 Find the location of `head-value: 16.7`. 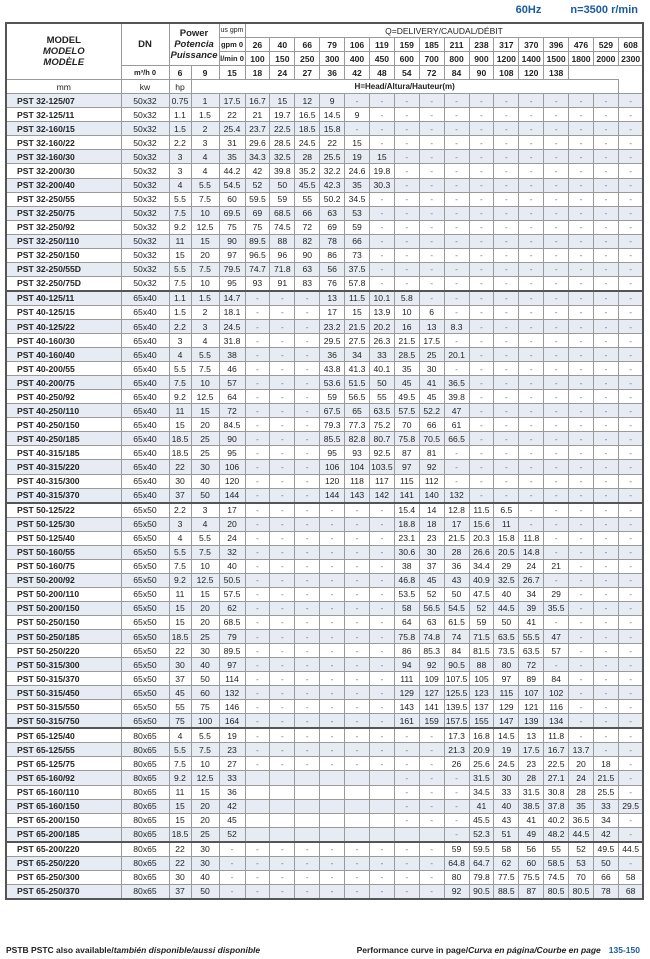

head-value: 16.7 is located at coordinates (556, 750).